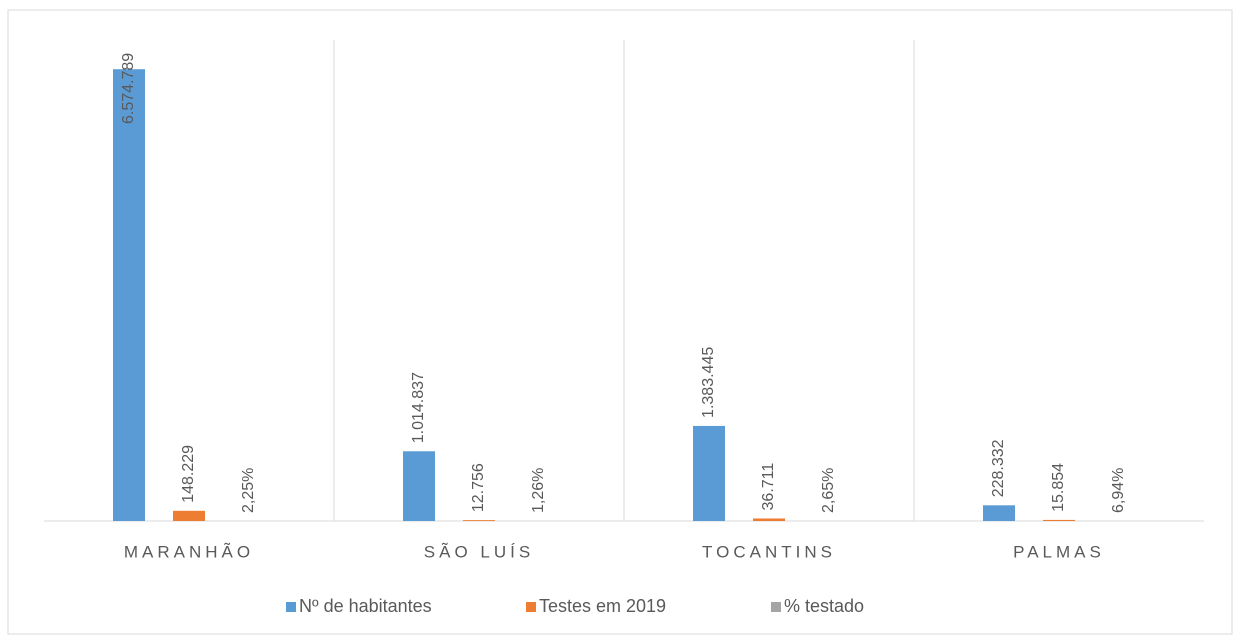  Describe the element at coordinates (248, 490) in the screenshot. I see `data-label: 2,25%` at that location.